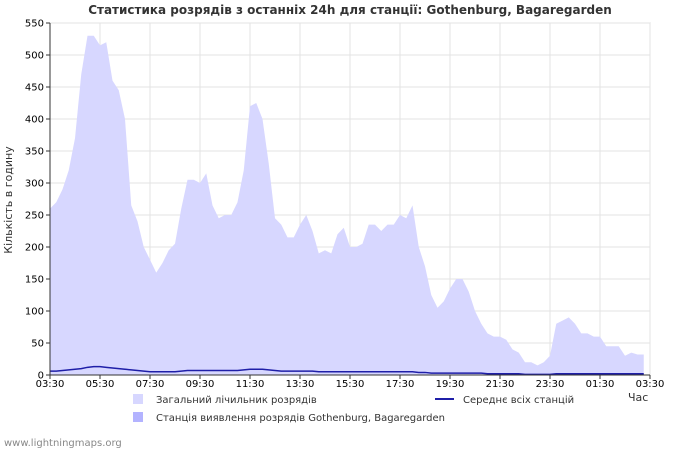  What do you see at coordinates (150, 384) in the screenshot?
I see `x-tick-label-2: 07:30` at bounding box center [150, 384].